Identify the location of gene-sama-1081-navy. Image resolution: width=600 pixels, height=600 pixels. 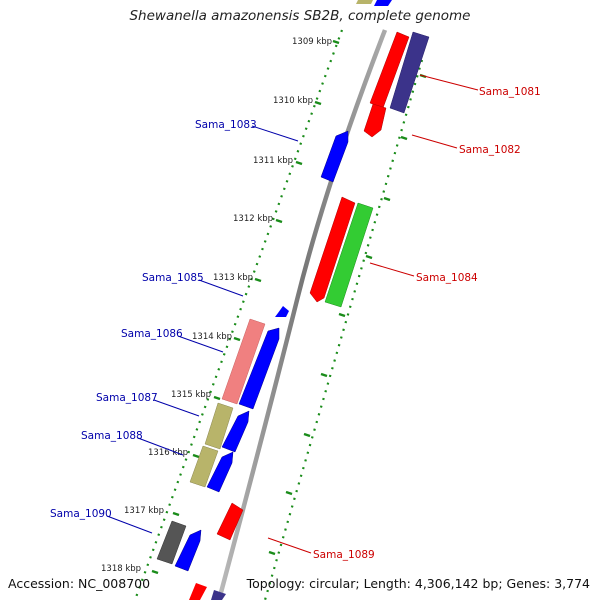
(409, 72).